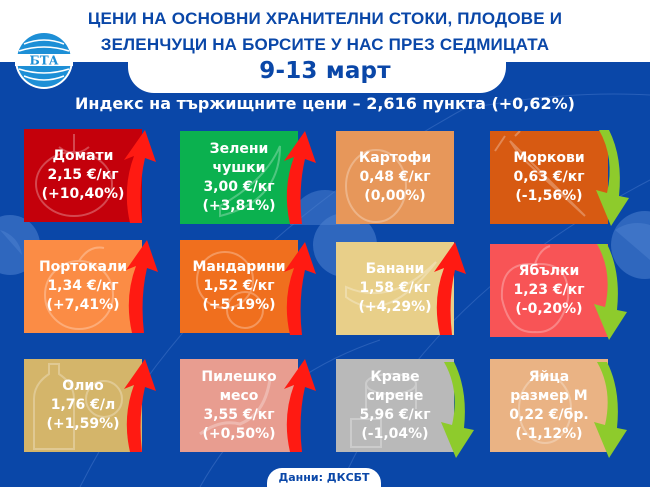 This screenshot has height=487, width=650. I want to click on tile-price: 1,23 €/кг, so click(549, 290).